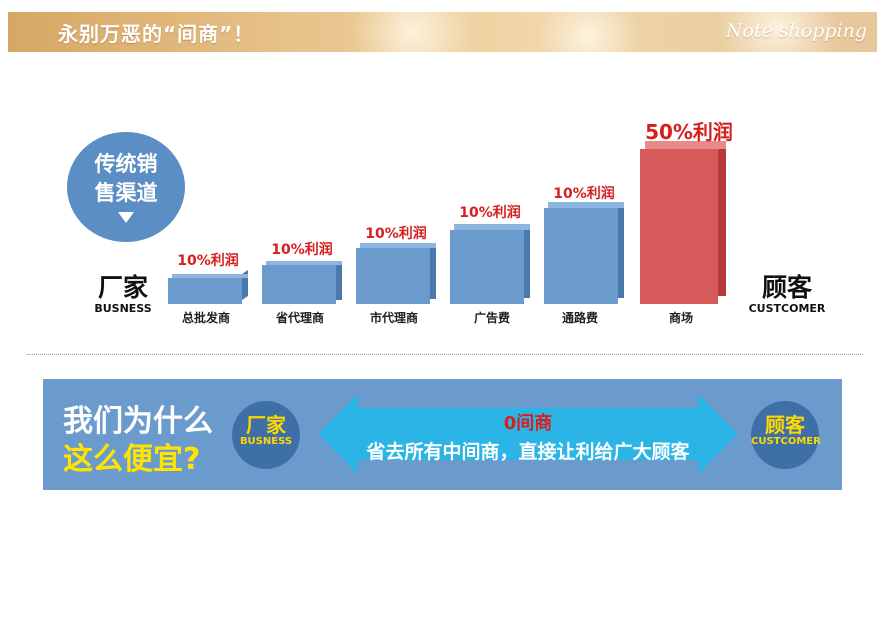 The width and height of the screenshot is (877, 621). I want to click on brand-logo-text: Note shopping, so click(796, 31).